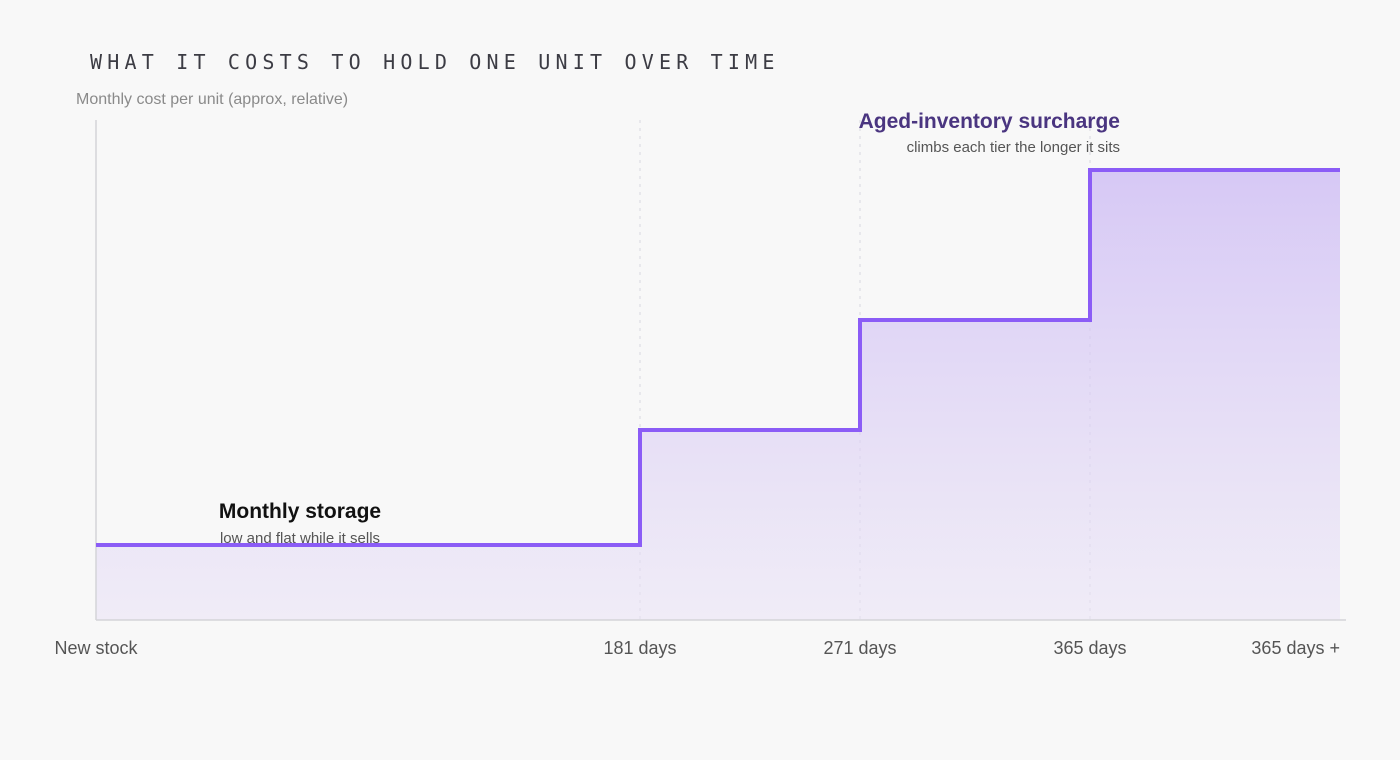 Image resolution: width=1400 pixels, height=760 pixels. Describe the element at coordinates (1295, 648) in the screenshot. I see `x-tick-label: 365 days +` at that location.